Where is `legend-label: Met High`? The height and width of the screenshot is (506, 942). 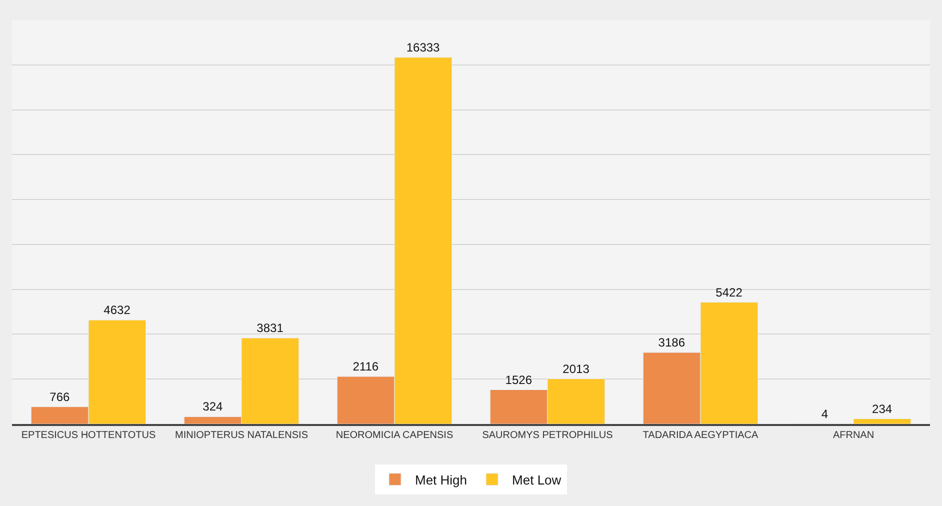
legend-label: Met High is located at coordinates (441, 480).